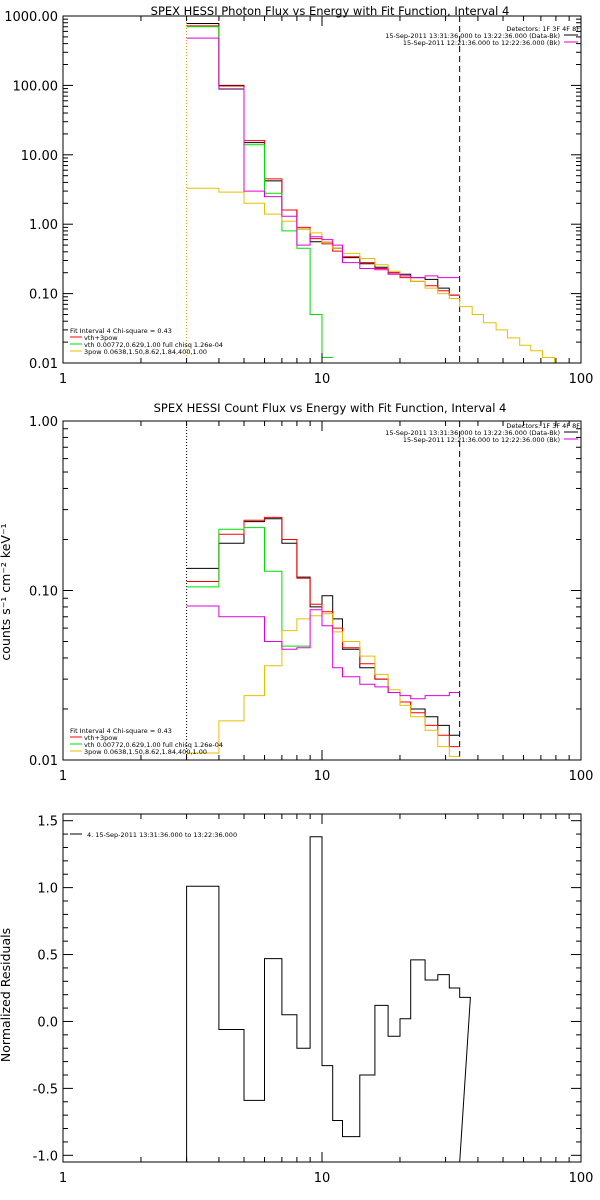 The width and height of the screenshot is (600, 1200). What do you see at coordinates (101, 338) in the screenshot?
I see `photon-flux-legend-left-1: vth+3pow` at bounding box center [101, 338].